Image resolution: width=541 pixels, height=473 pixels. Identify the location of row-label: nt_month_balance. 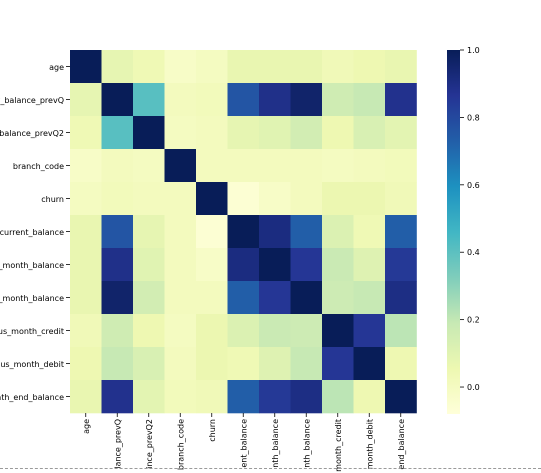
(32, 265).